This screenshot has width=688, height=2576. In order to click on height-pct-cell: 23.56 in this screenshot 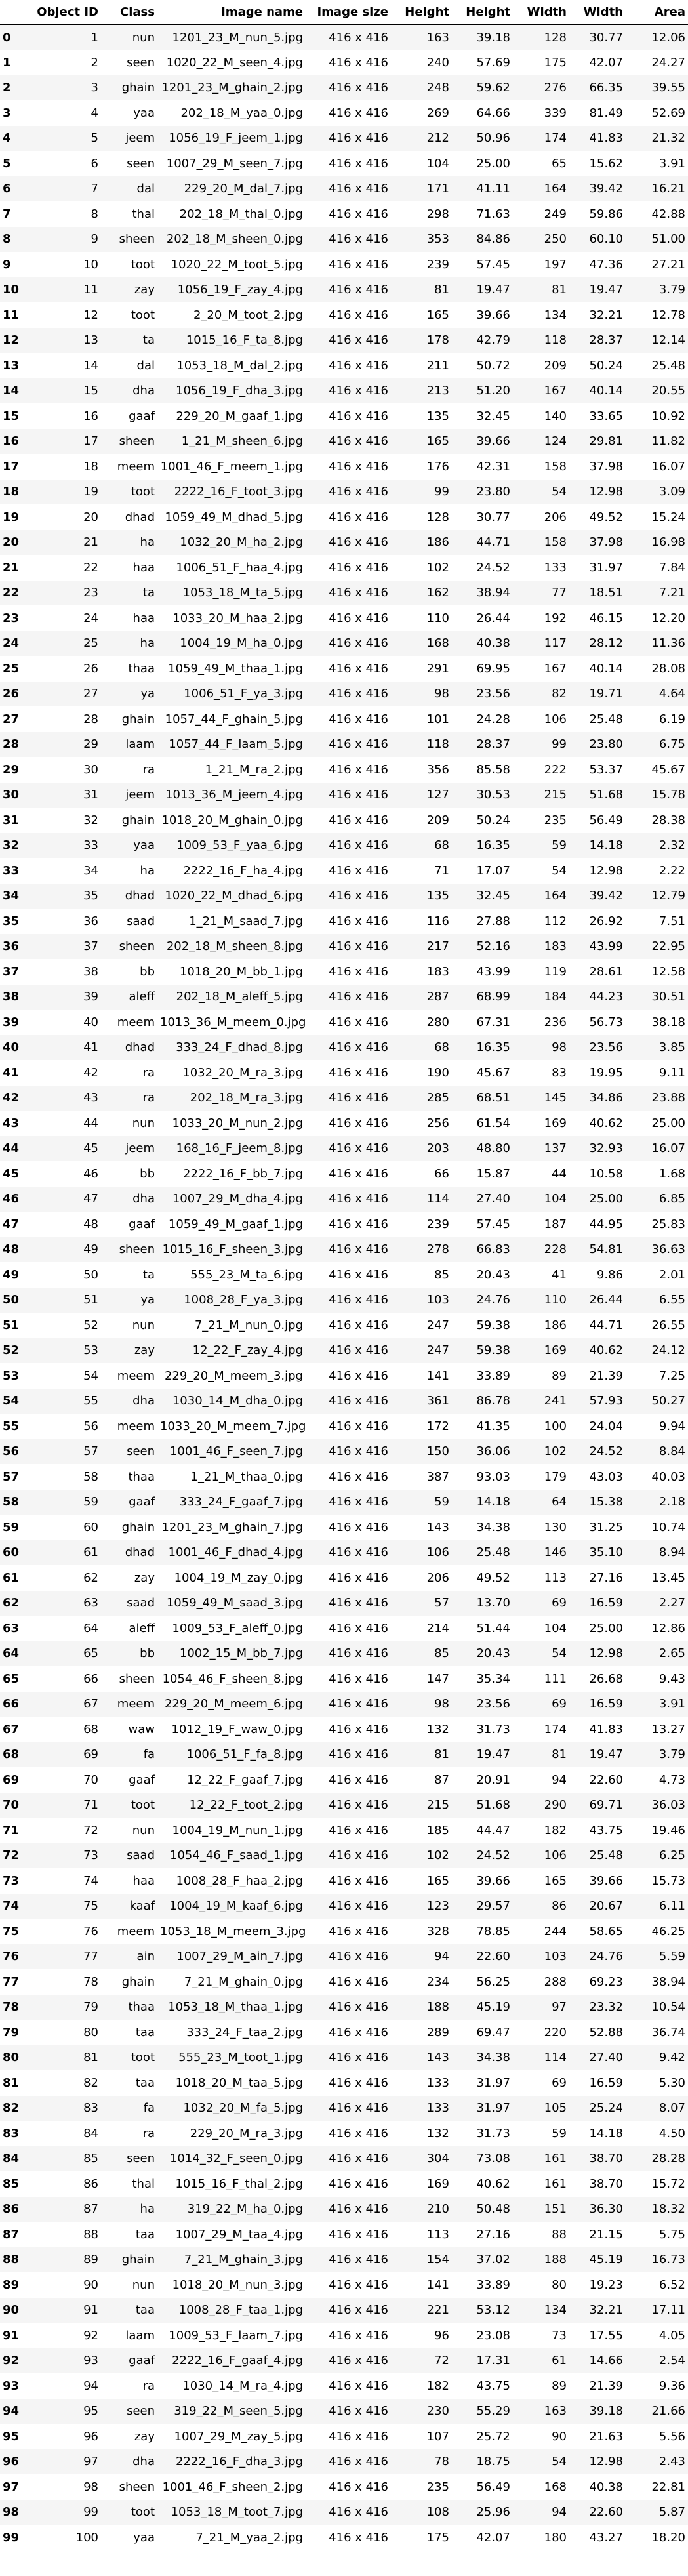, I will do `click(482, 694)`.